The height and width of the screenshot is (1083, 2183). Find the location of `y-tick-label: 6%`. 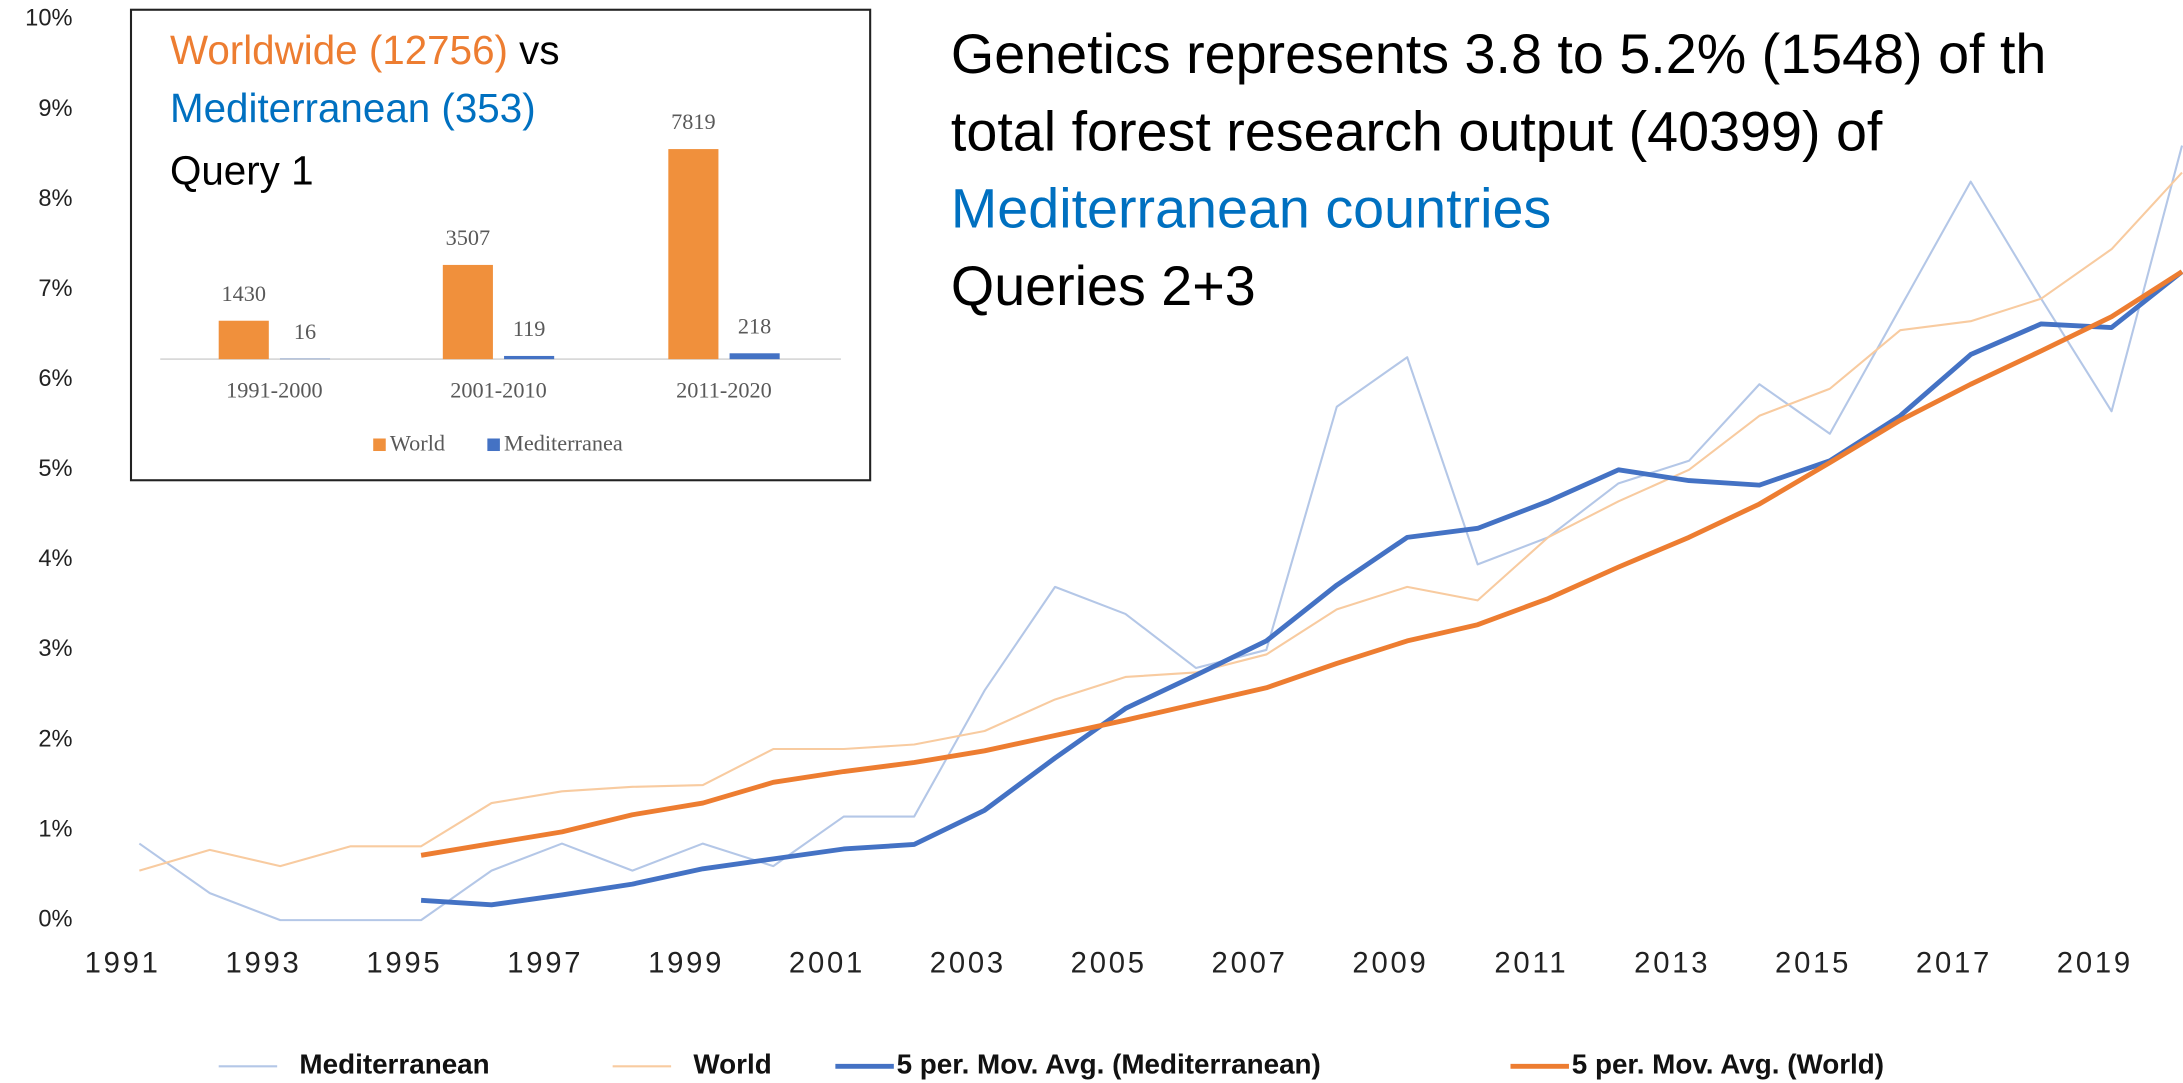

y-tick-label: 6% is located at coordinates (55, 379).